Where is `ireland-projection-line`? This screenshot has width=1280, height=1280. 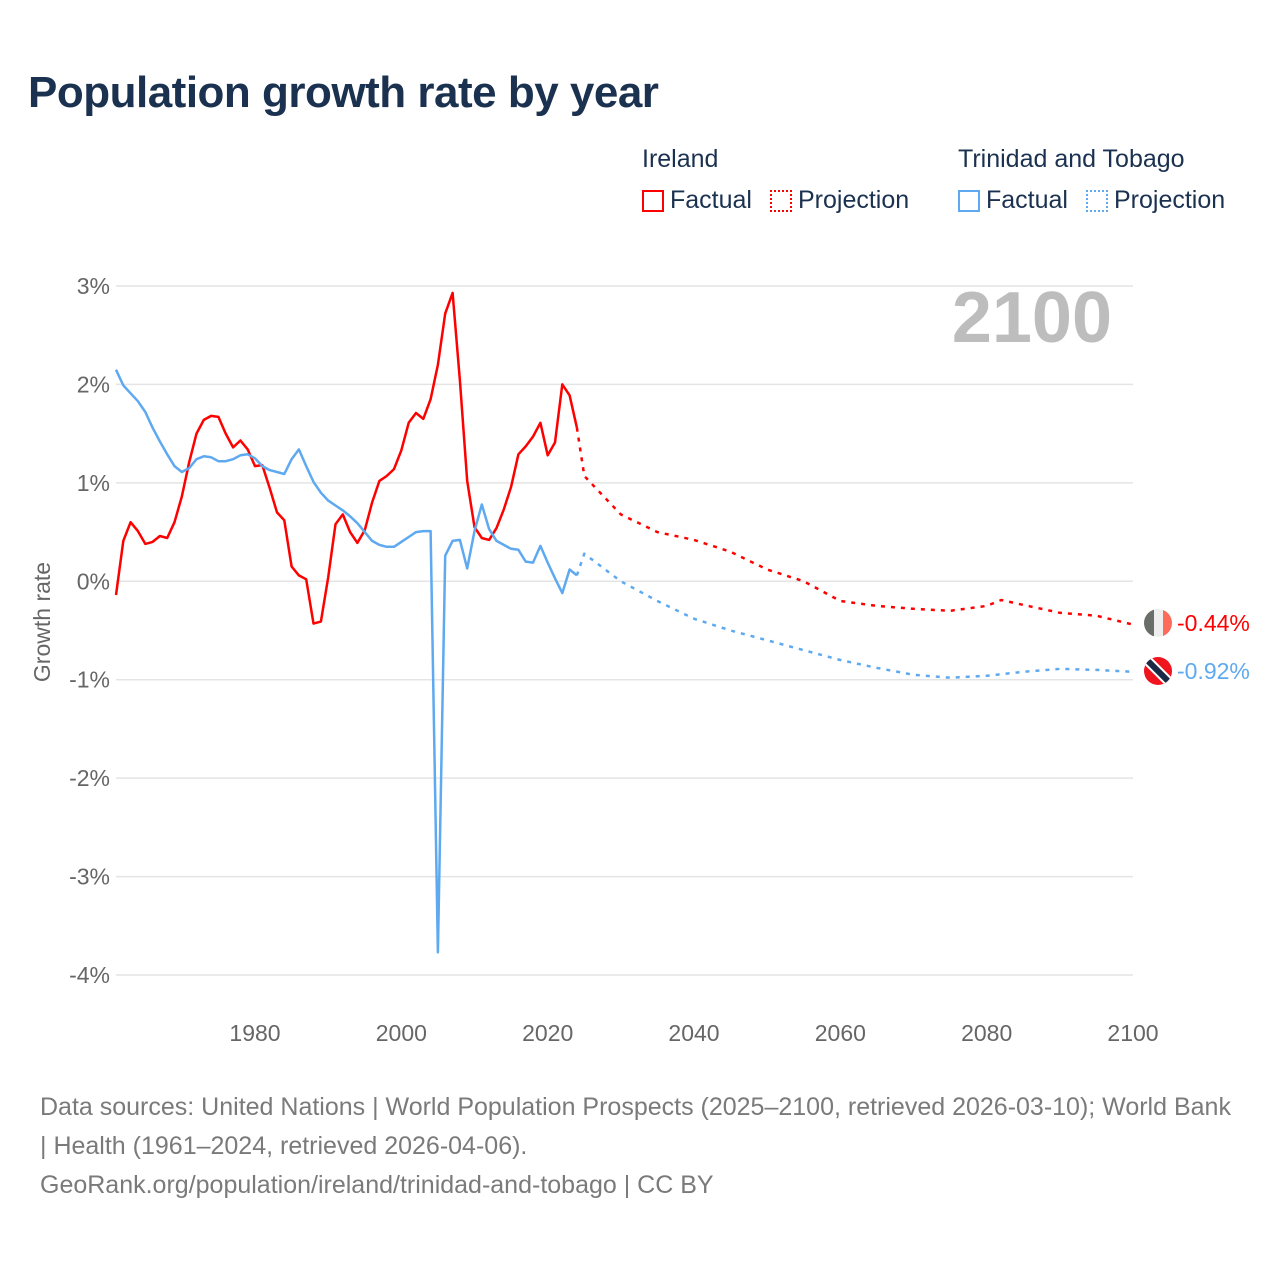 ireland-projection-line is located at coordinates (854, 526).